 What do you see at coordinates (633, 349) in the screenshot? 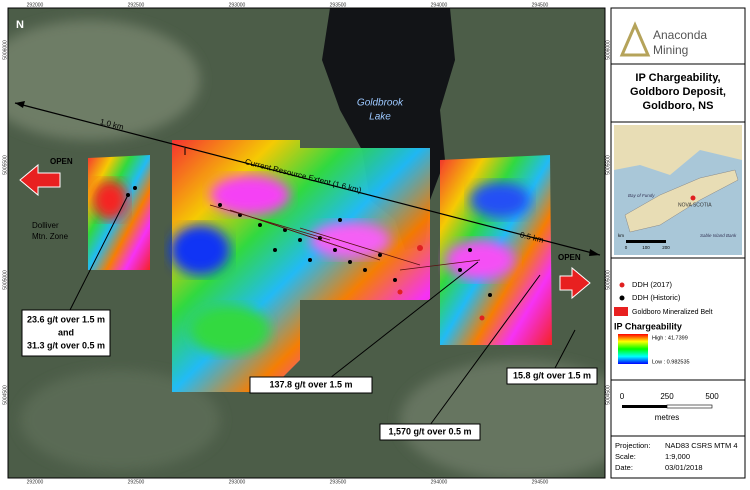
I see `color-ramp` at bounding box center [633, 349].